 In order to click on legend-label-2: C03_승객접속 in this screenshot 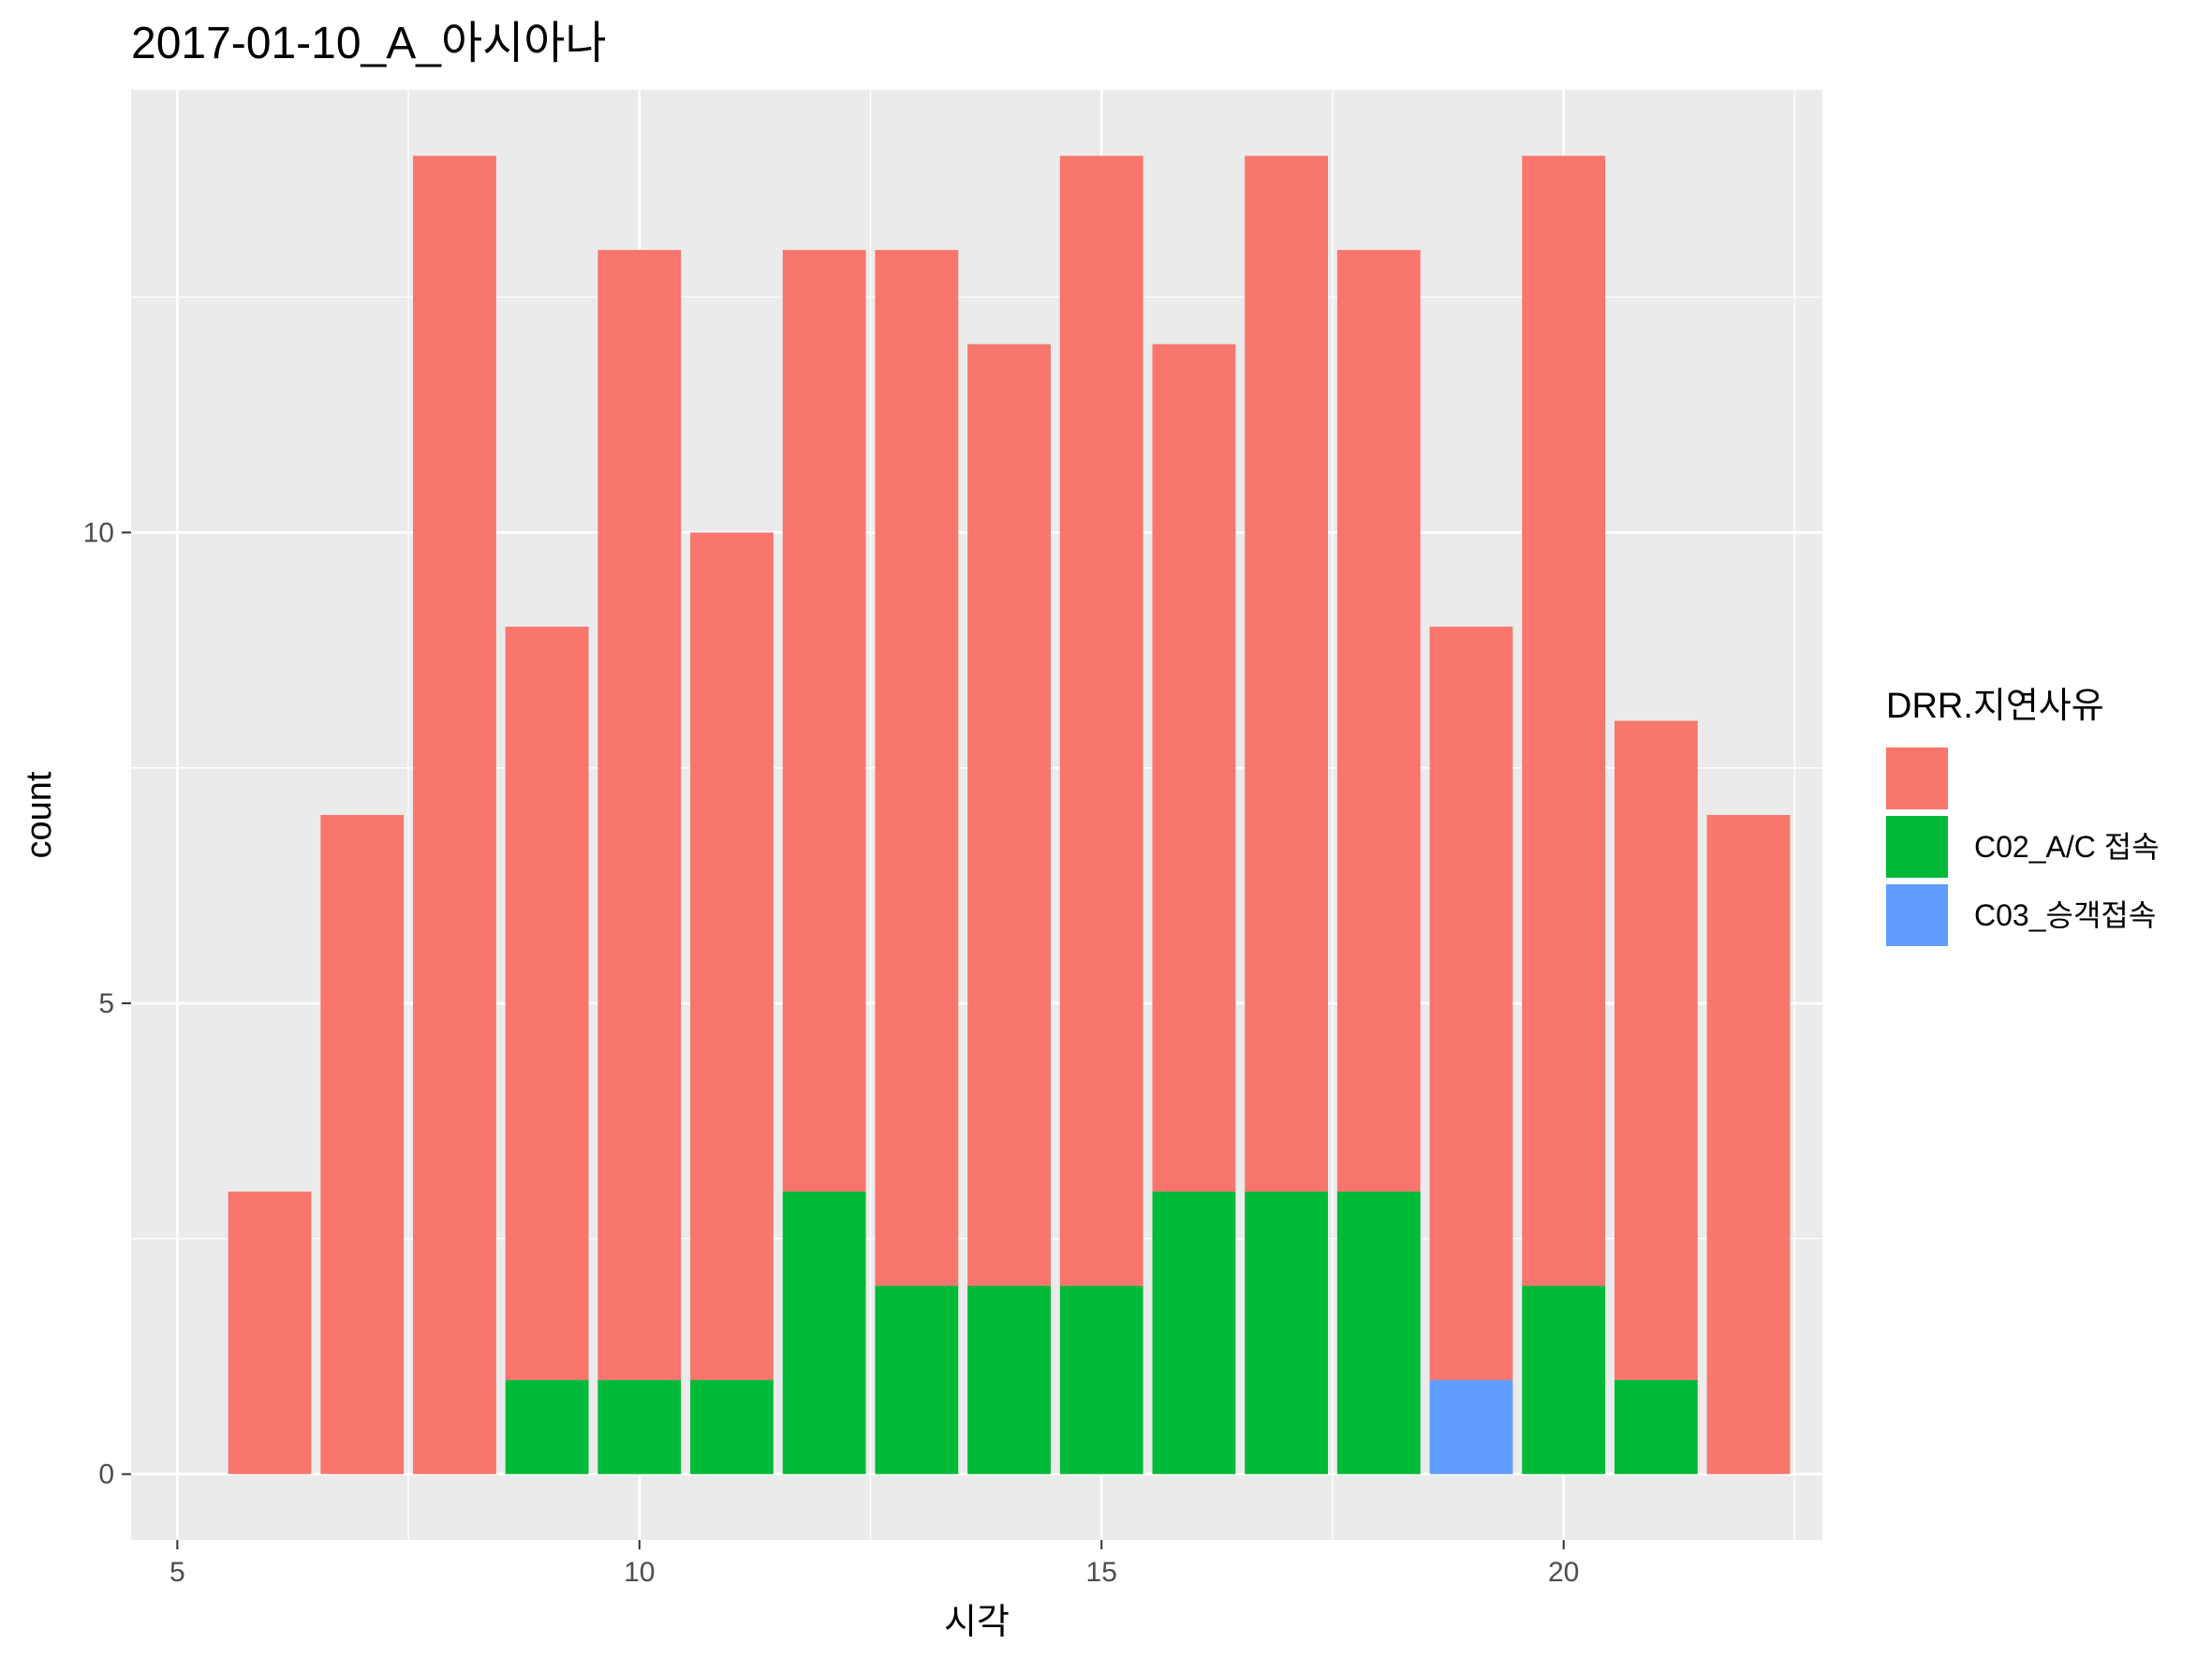, I will do `click(2065, 915)`.